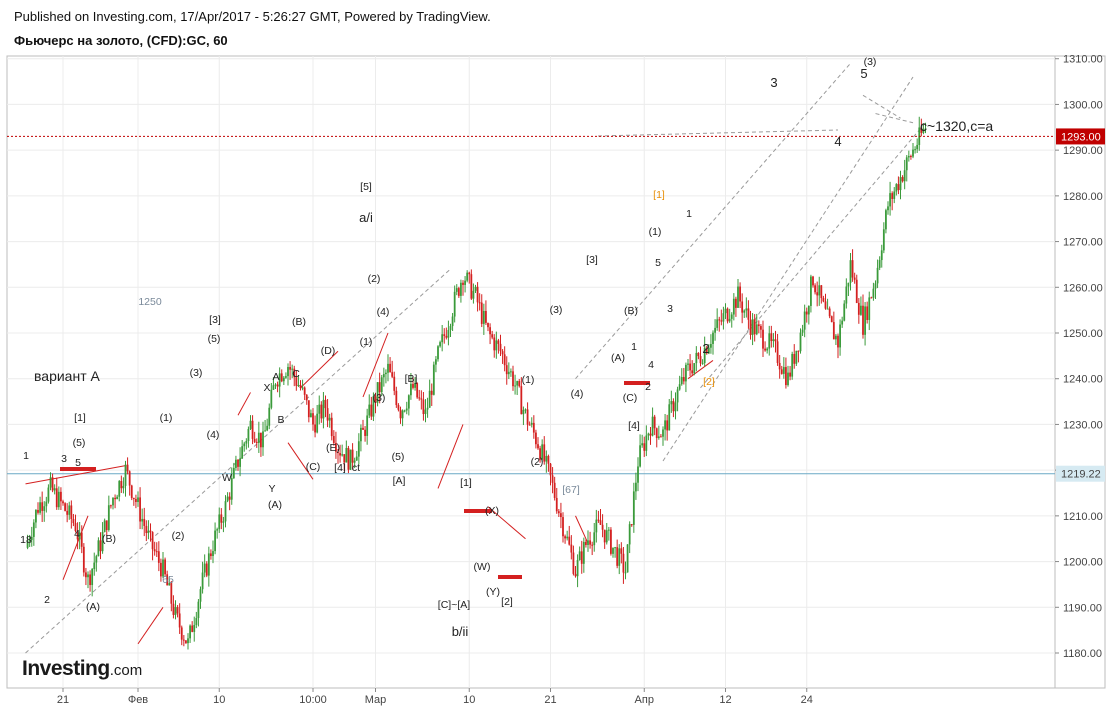  What do you see at coordinates (1083, 563) in the screenshot?
I see `y-tick-label: 1200.00` at bounding box center [1083, 563].